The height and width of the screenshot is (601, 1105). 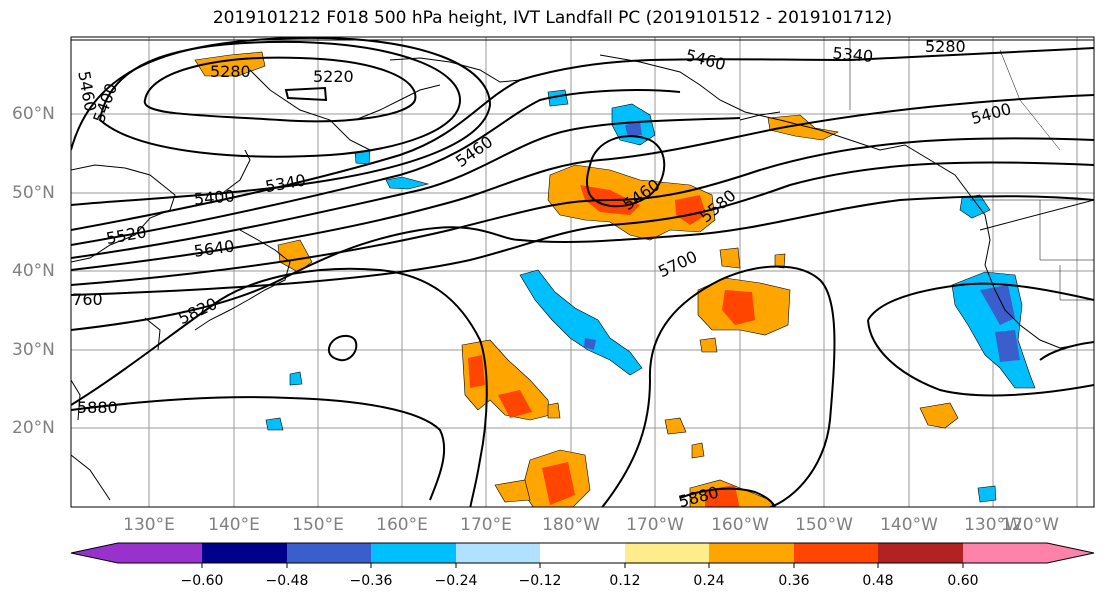 I want to click on colorbar-tick-label: 0.60, so click(x=963, y=581).